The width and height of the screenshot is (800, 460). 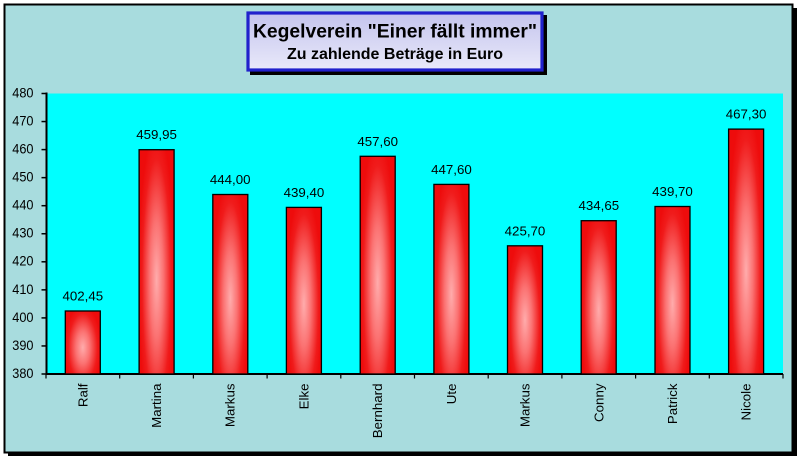 I want to click on svg-text: 380, so click(x=22, y=374).